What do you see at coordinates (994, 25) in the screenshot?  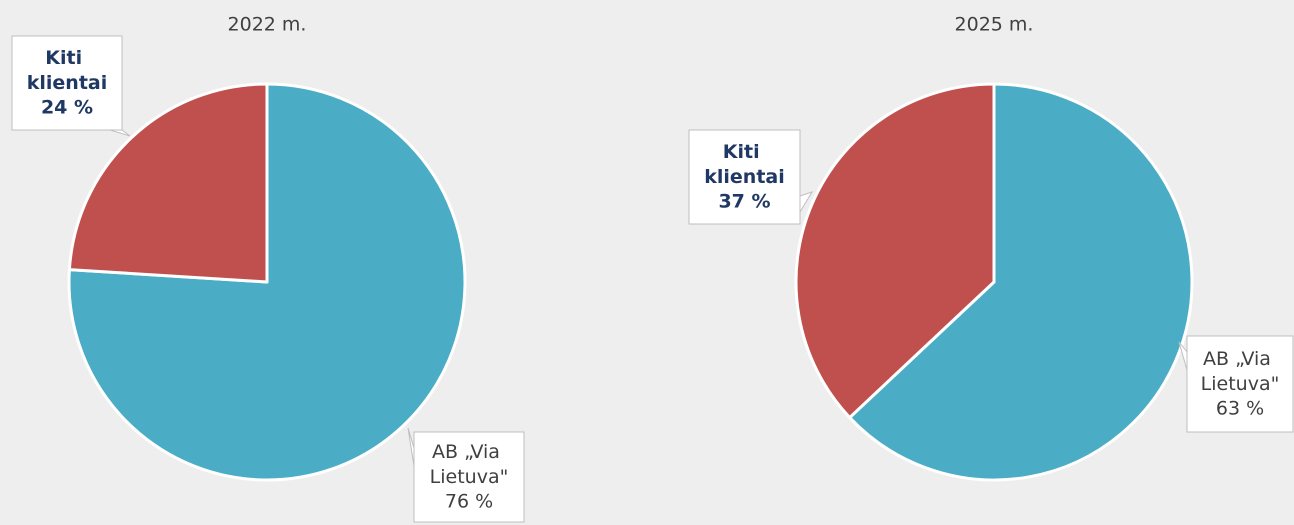 I see `chart-title: 2025 m.` at bounding box center [994, 25].